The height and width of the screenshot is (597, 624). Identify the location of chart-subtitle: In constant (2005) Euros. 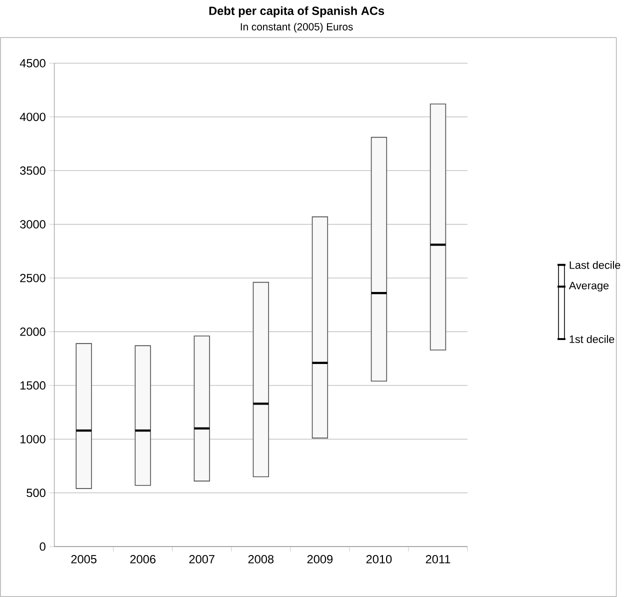
(296, 27).